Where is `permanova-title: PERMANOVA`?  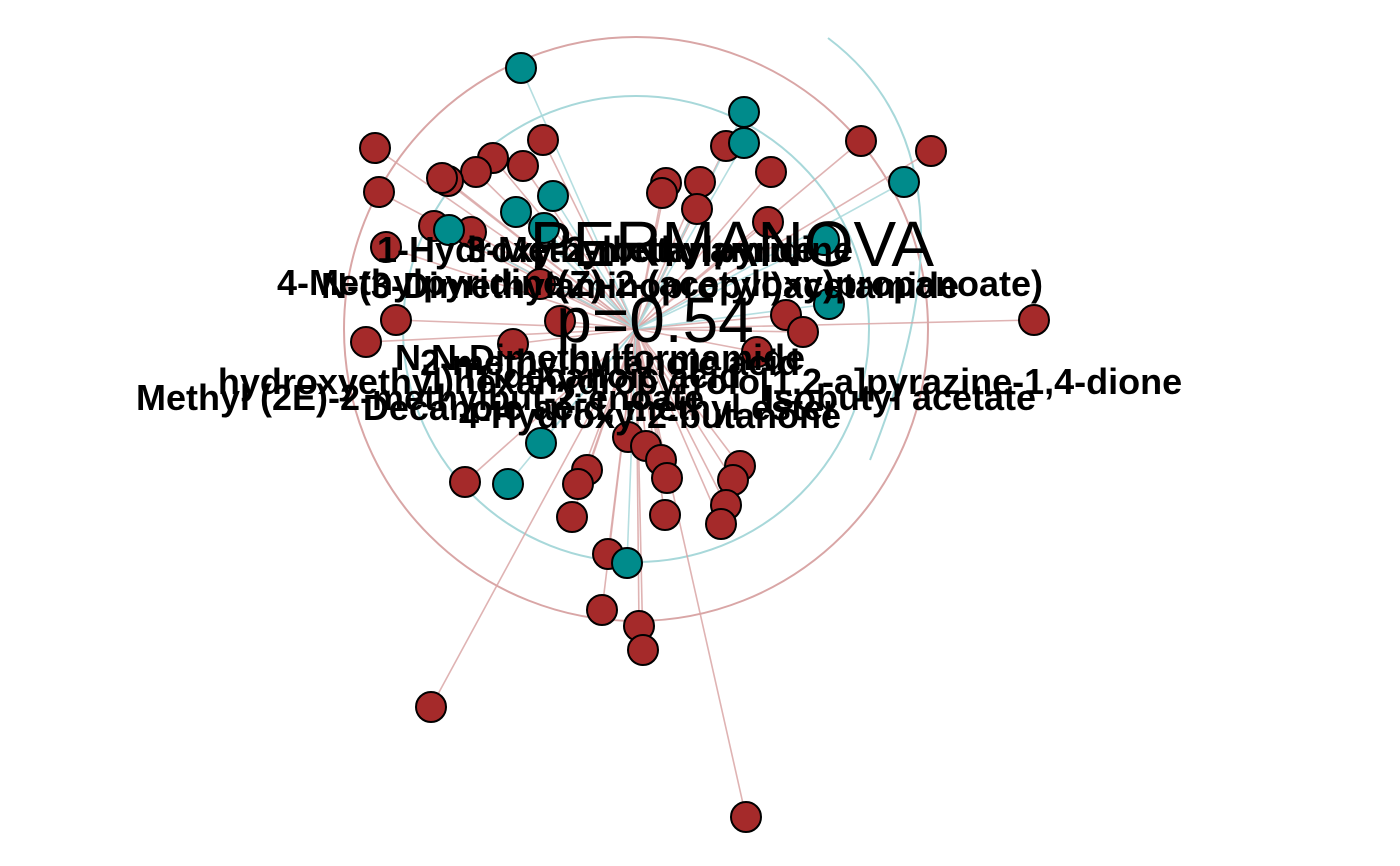
permanova-title: PERMANOVA is located at coordinates (732, 244).